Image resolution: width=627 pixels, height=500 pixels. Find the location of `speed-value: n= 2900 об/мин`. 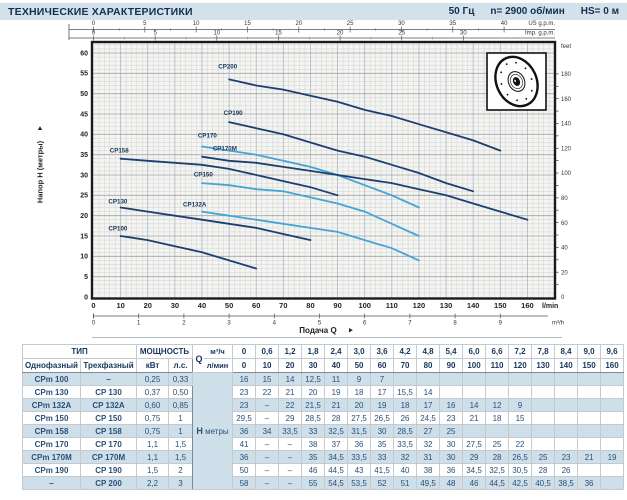

speed-value: n= 2900 об/мин is located at coordinates (527, 11).